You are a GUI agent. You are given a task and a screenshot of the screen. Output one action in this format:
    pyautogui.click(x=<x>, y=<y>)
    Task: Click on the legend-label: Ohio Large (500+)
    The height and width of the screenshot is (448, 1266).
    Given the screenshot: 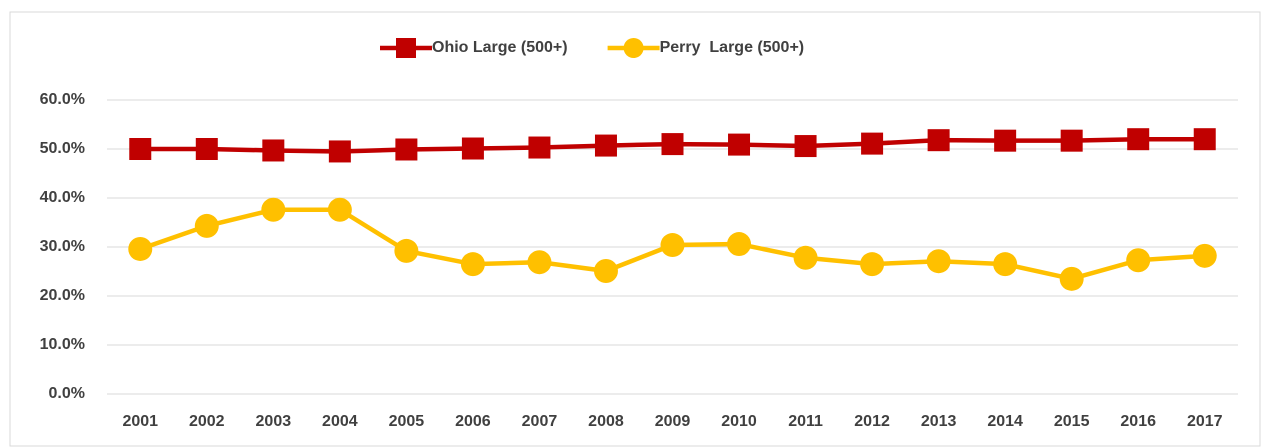 What is the action you would take?
    pyautogui.click(x=500, y=47)
    